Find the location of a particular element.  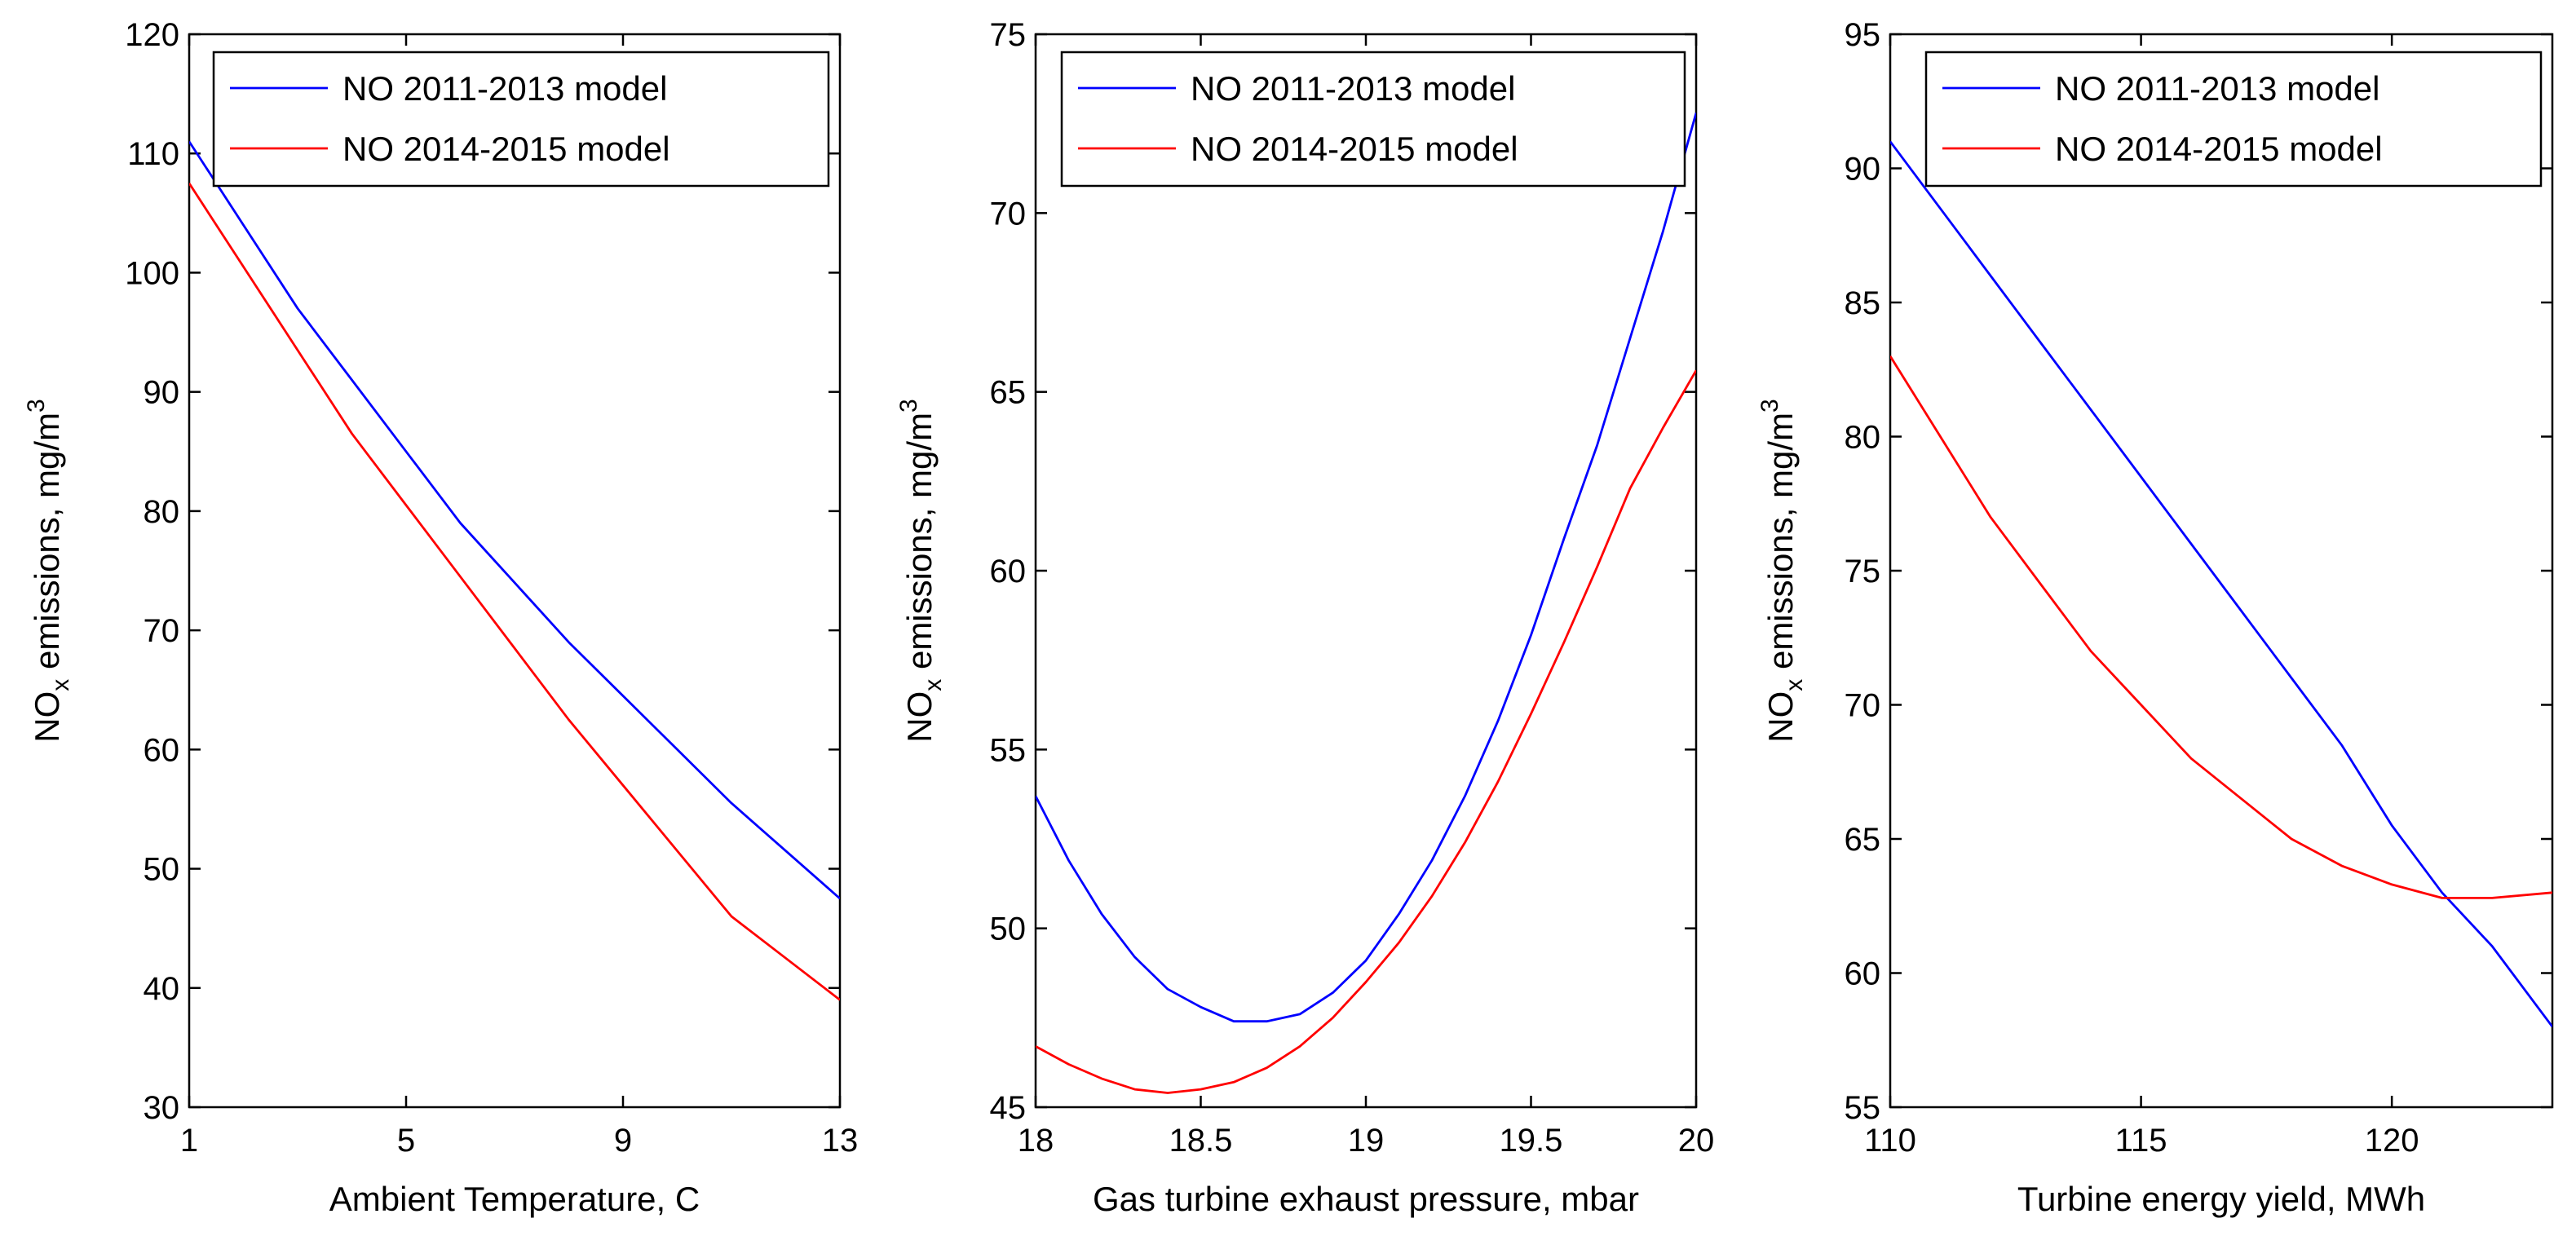

y-tick-label: 85 is located at coordinates (1863, 303).